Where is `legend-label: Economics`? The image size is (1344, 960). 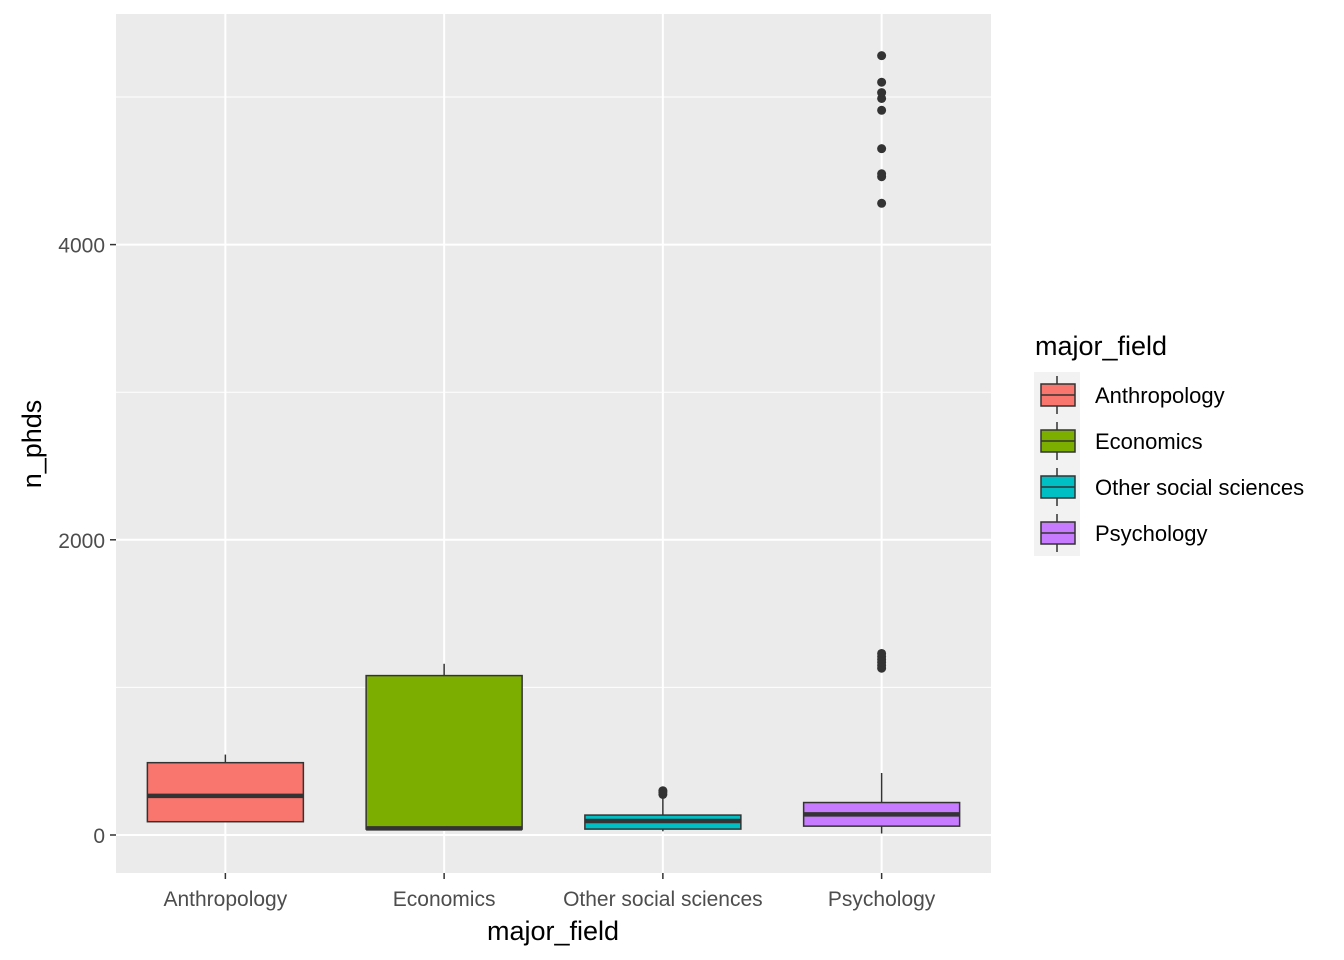 legend-label: Economics is located at coordinates (1149, 441).